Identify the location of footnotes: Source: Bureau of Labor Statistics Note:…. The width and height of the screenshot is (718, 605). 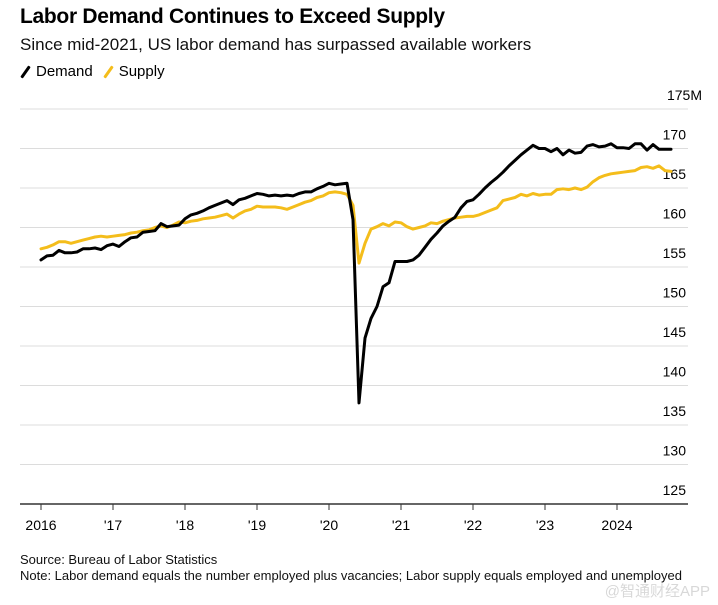
(355, 568).